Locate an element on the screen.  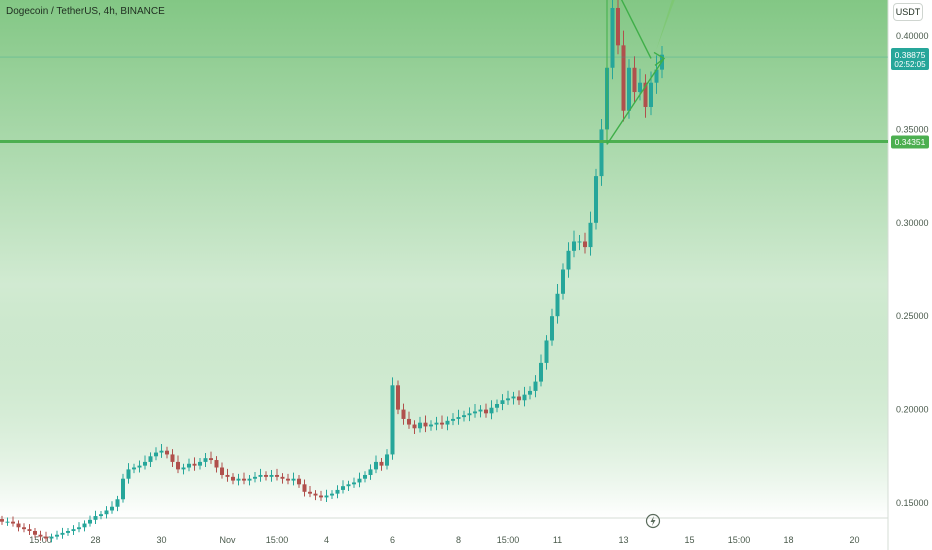
x-tick-label: 4 is located at coordinates (326, 540).